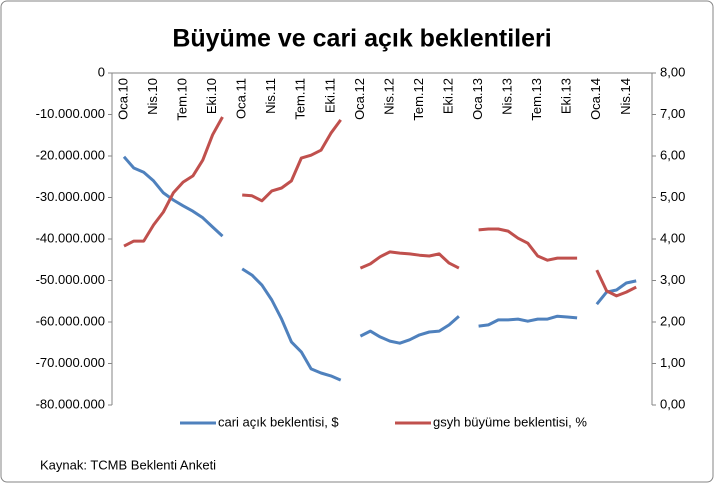 Image resolution: width=715 pixels, height=484 pixels. What do you see at coordinates (70, 403) in the screenshot?
I see `y-tick-label: -80.000.000` at bounding box center [70, 403].